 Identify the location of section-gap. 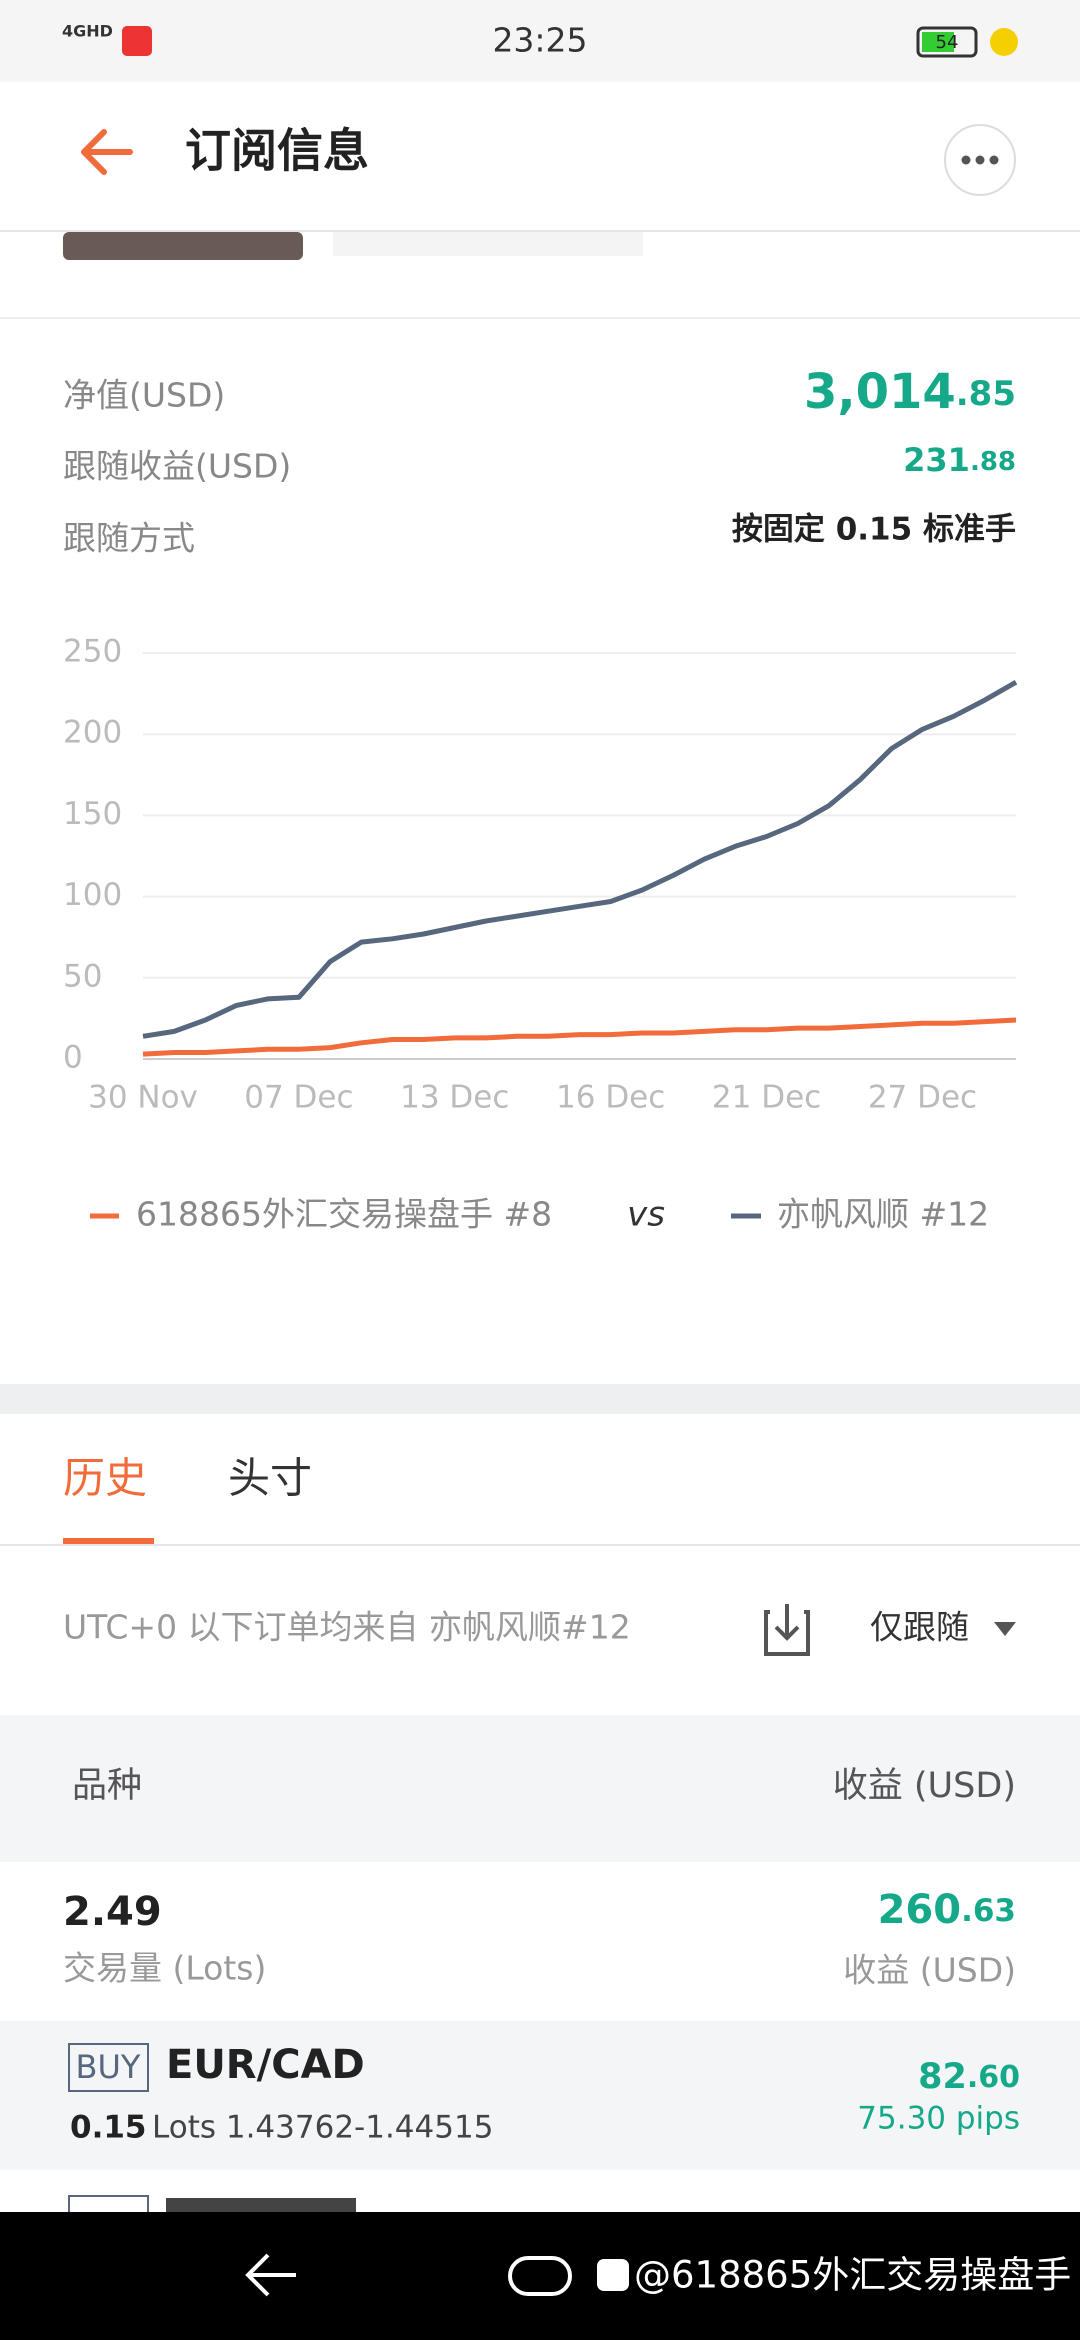
(540, 1399).